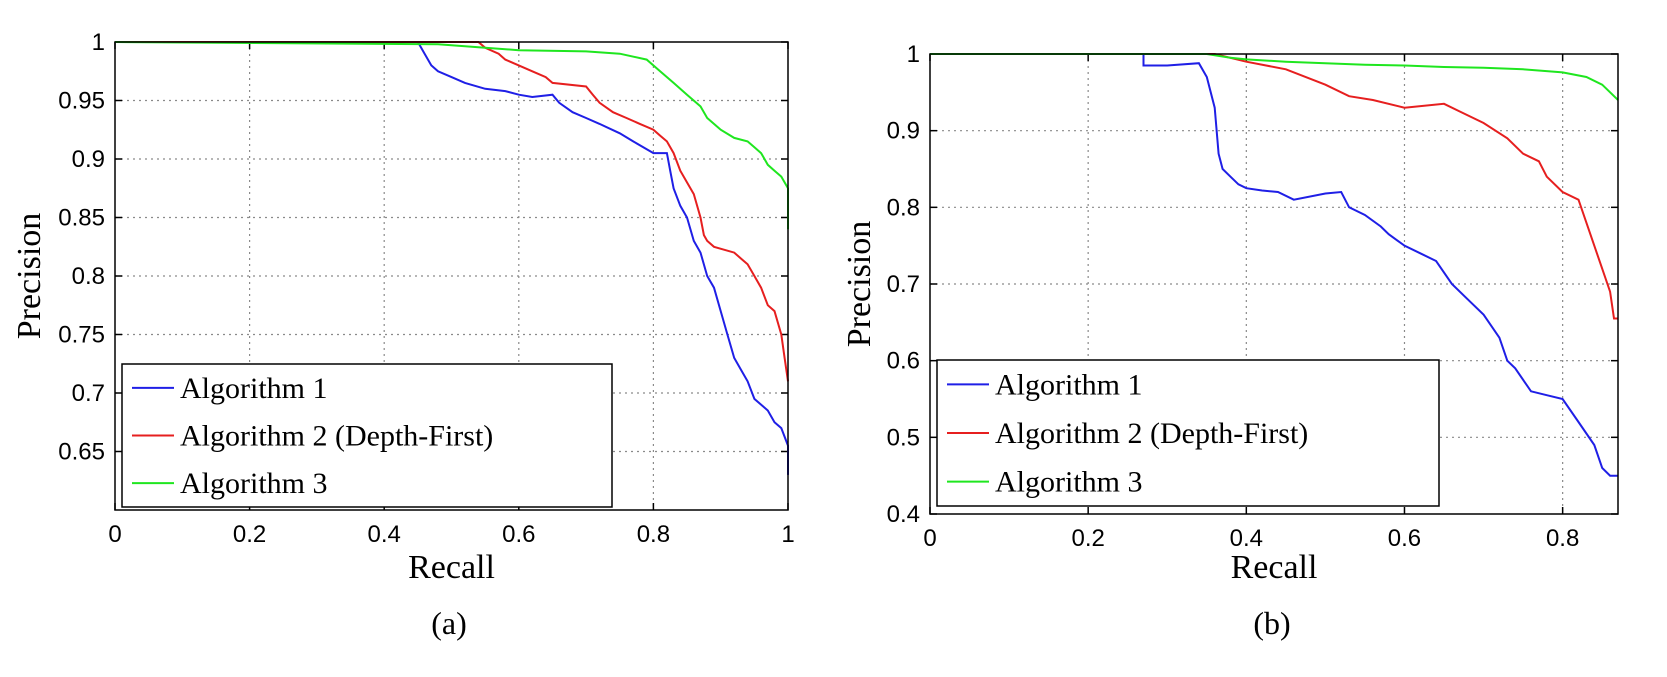 This screenshot has width=1667, height=677. Describe the element at coordinates (787, 534) in the screenshot. I see `x-tick-label: 1` at that location.